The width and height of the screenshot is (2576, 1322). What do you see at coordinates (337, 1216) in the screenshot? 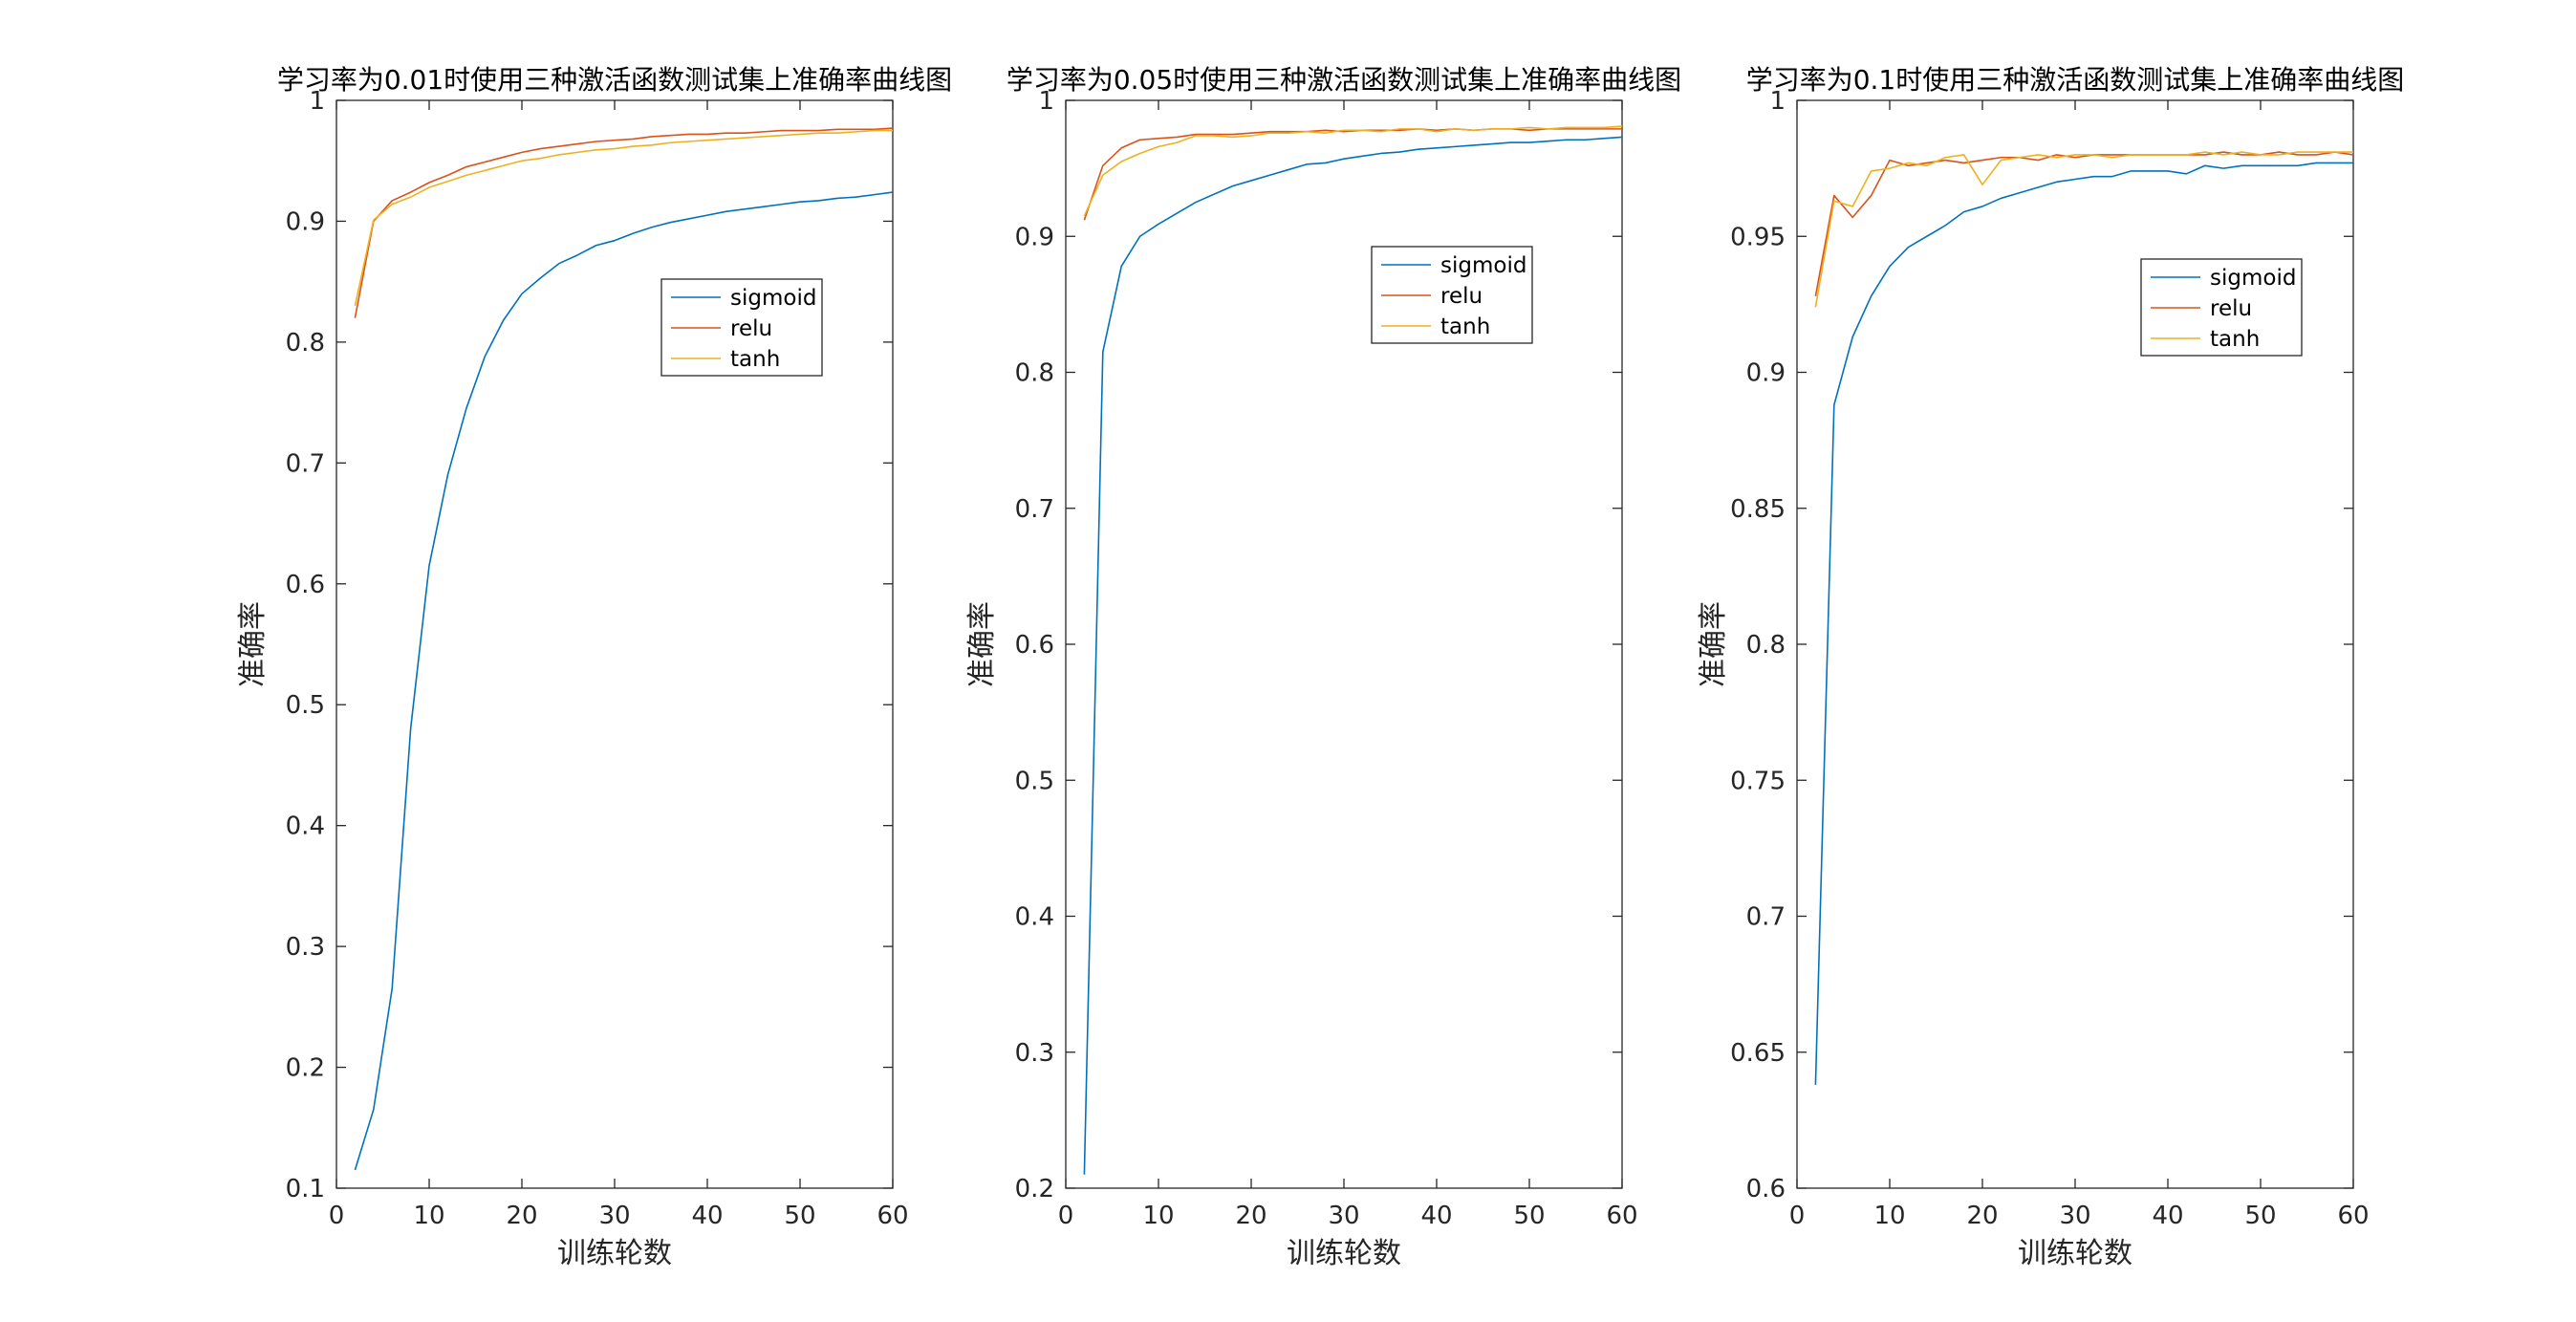
I see `chart-1-x-tick-label: 0` at bounding box center [337, 1216].